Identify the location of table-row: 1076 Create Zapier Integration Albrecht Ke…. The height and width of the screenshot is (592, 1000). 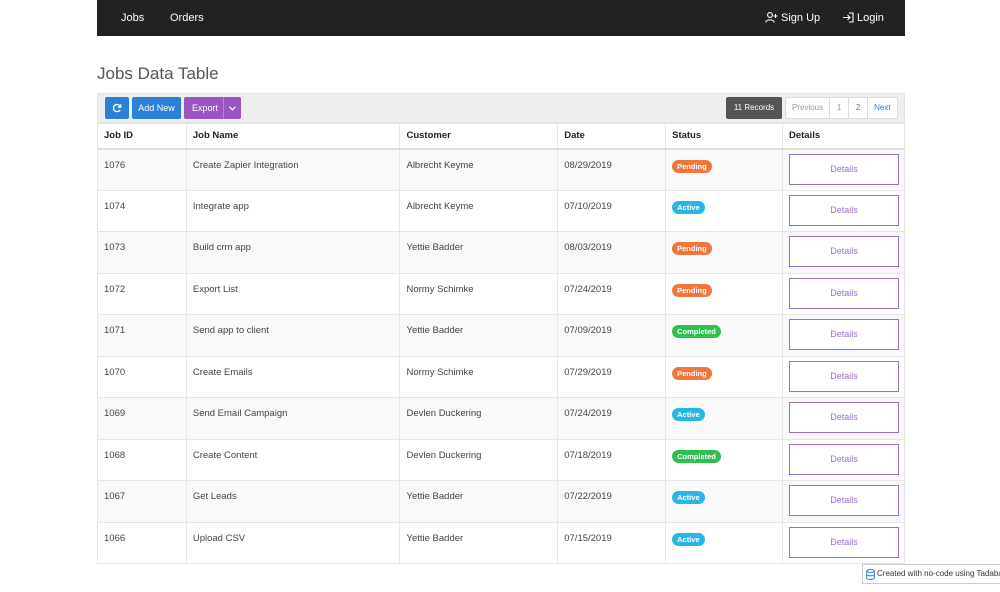
(501, 169).